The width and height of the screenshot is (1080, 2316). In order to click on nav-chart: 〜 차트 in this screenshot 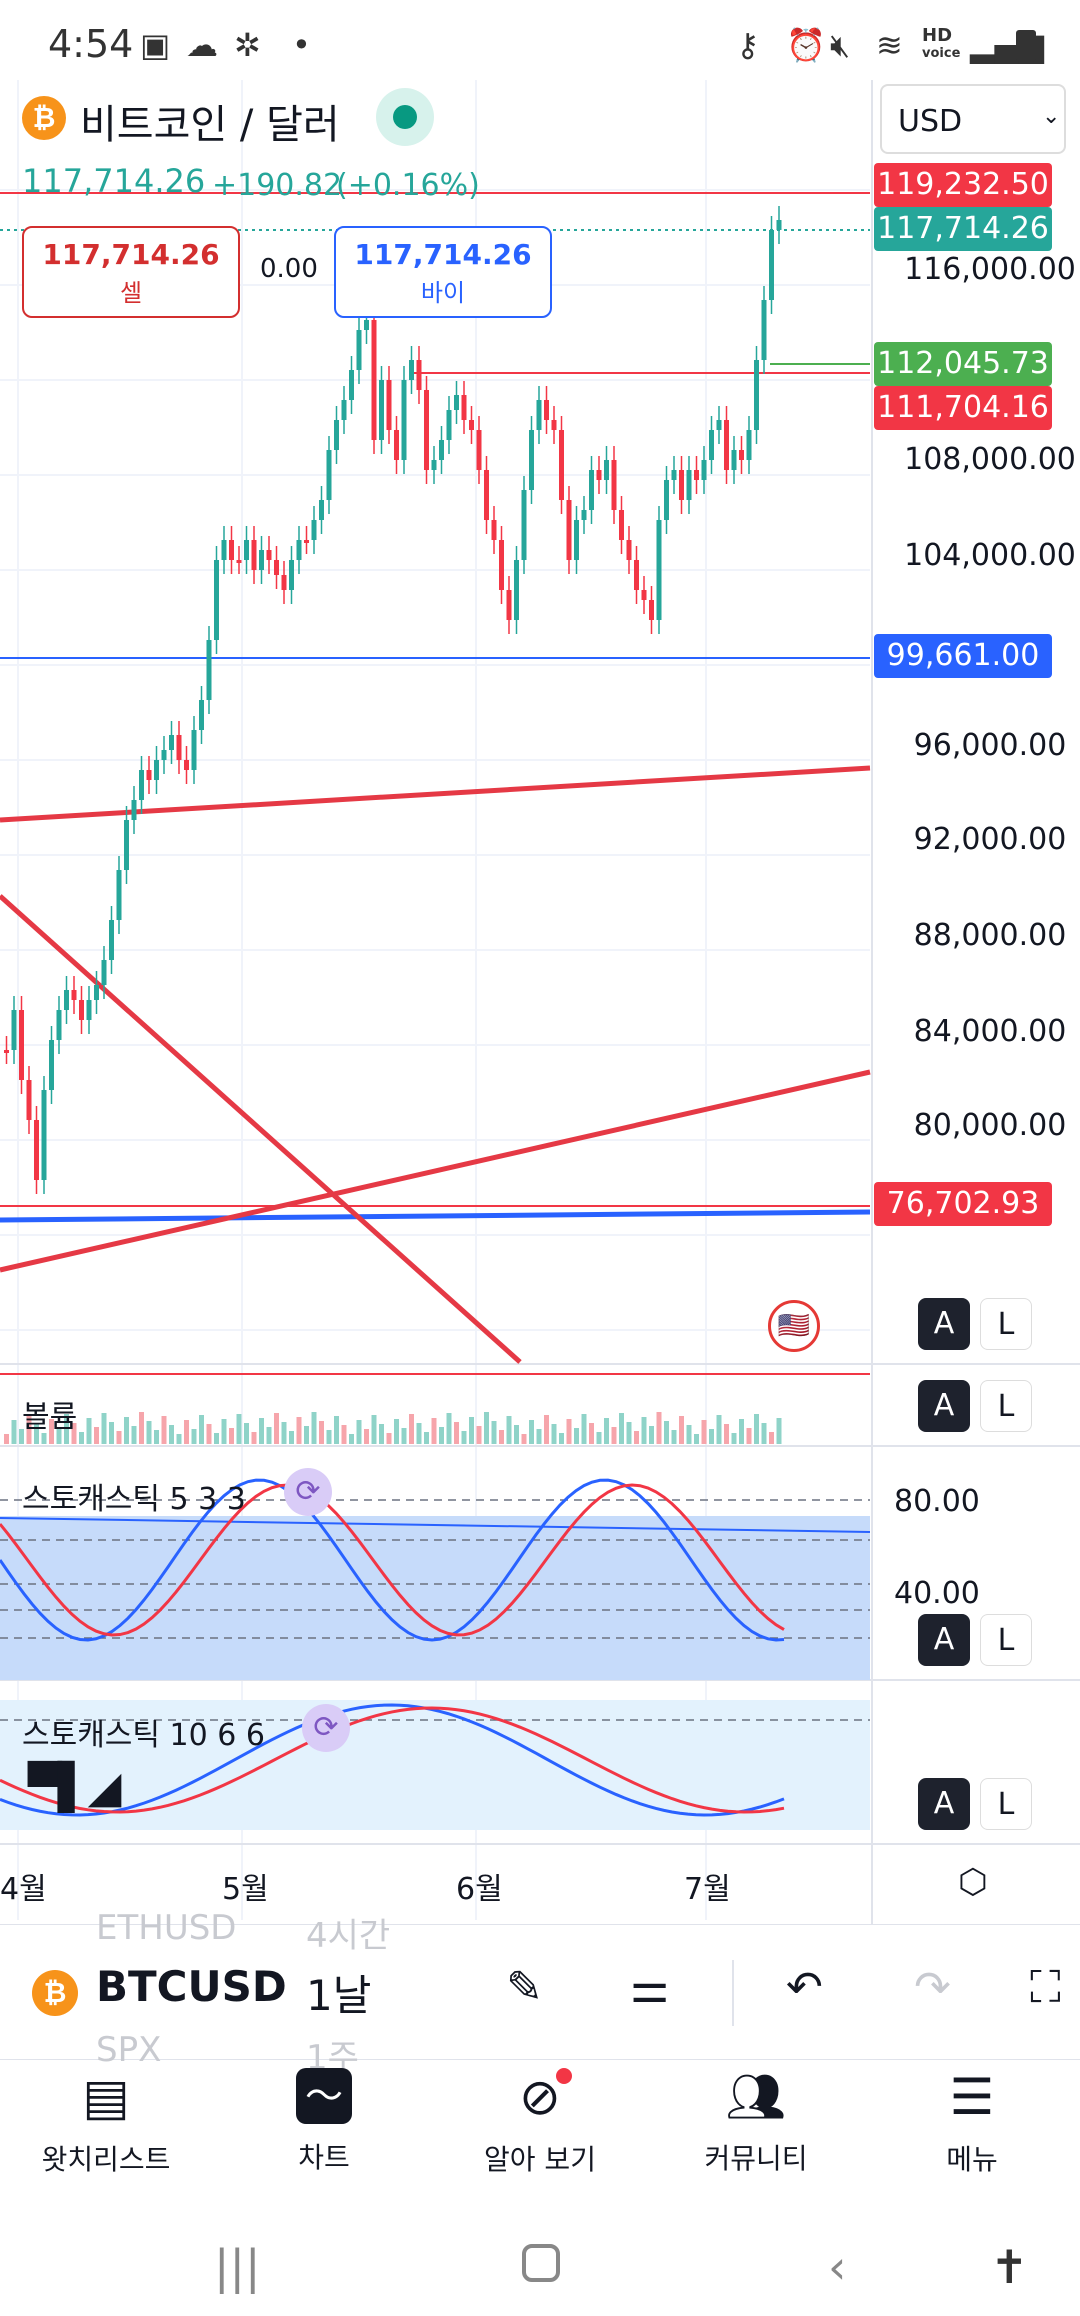, I will do `click(324, 2122)`.